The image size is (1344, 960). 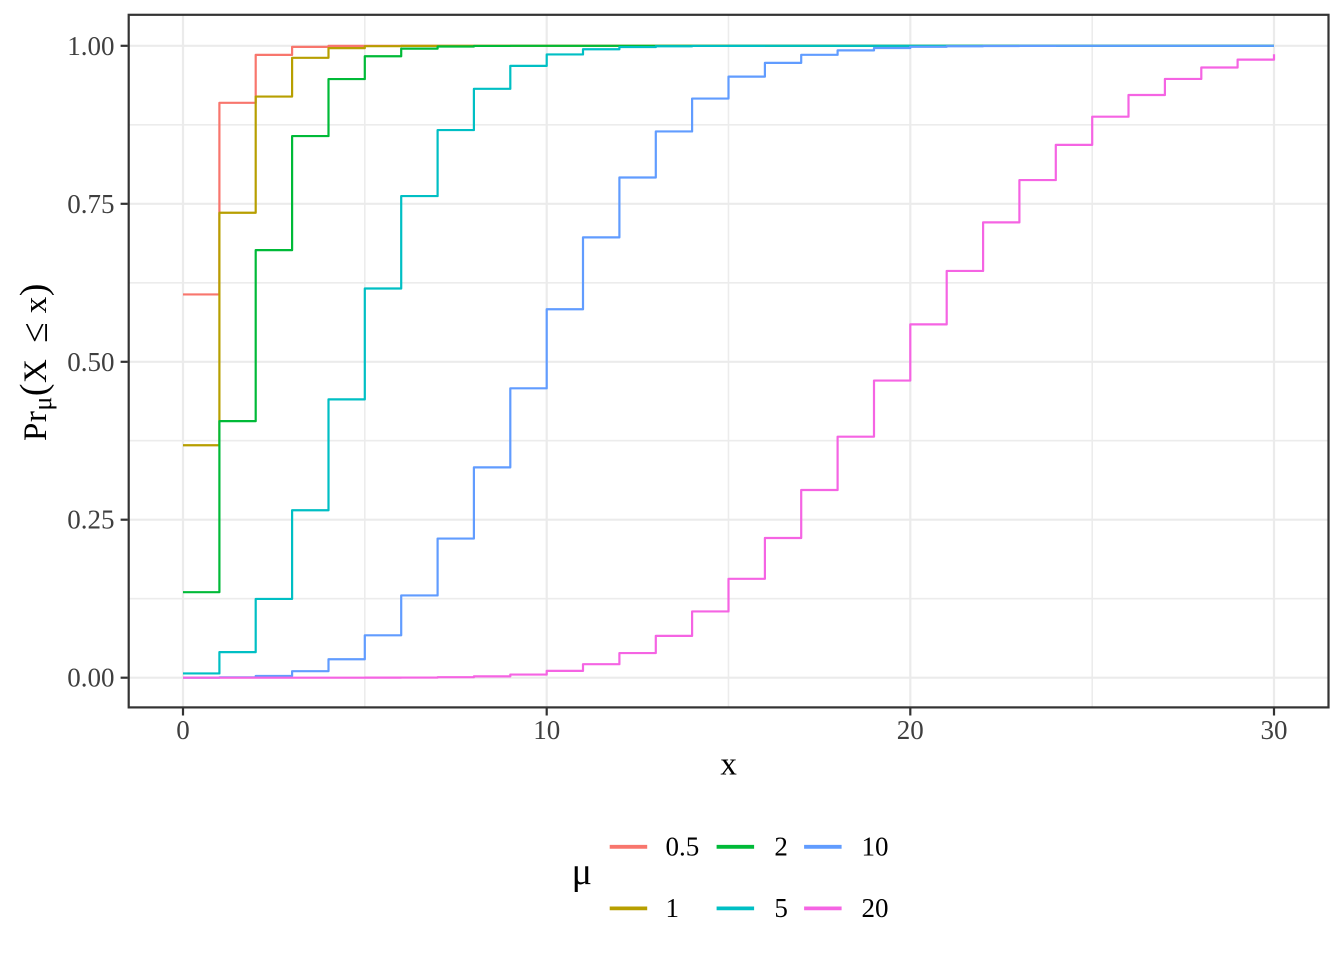 What do you see at coordinates (781, 908) in the screenshot?
I see `svg-text: 5` at bounding box center [781, 908].